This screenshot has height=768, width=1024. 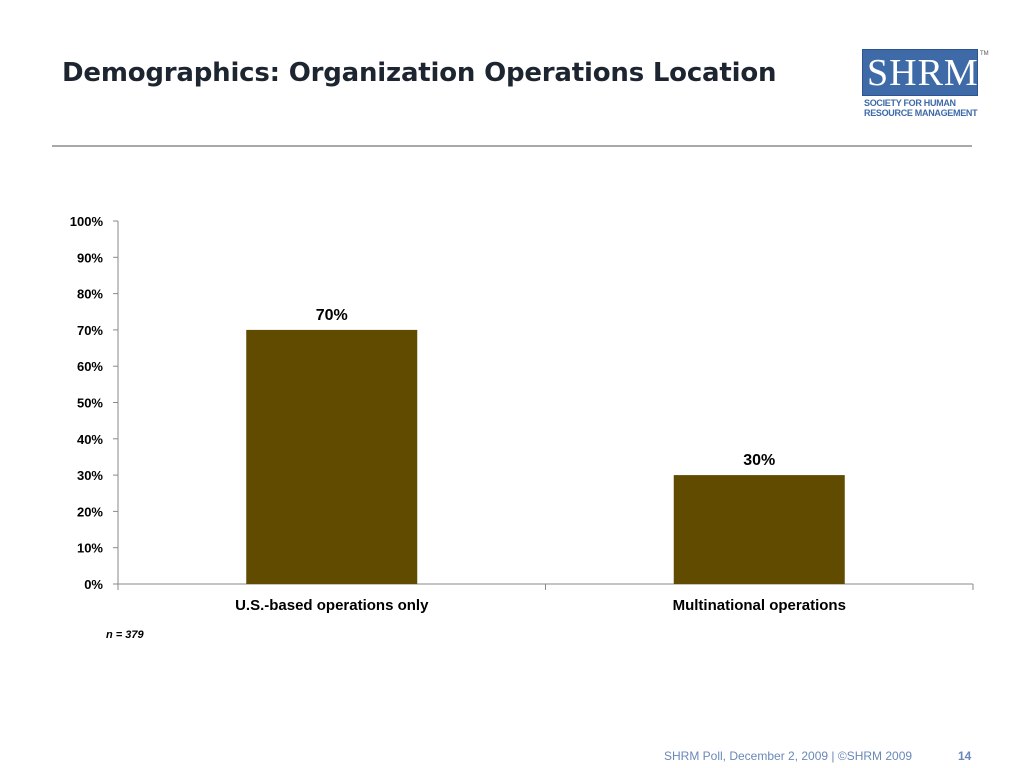 I want to click on sample-size-note: n = 379, so click(x=125, y=635).